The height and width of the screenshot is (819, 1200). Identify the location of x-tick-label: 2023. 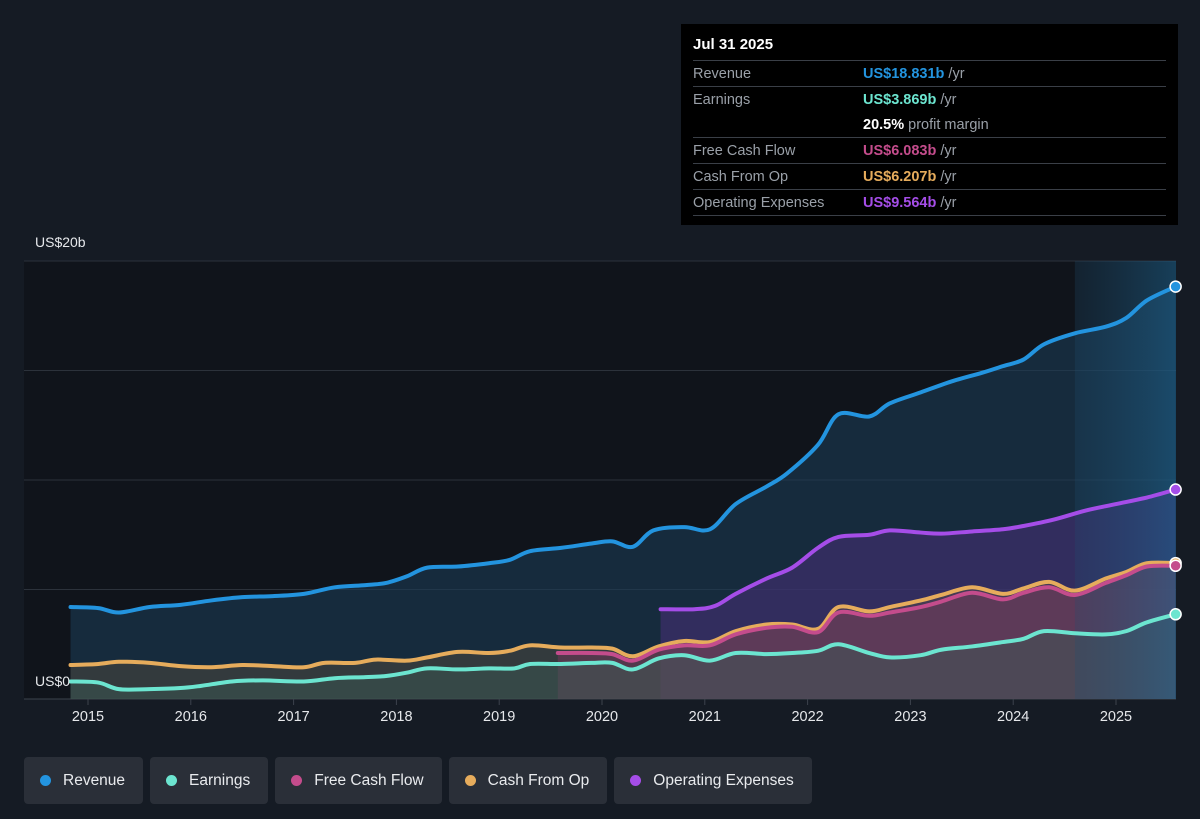
(910, 717).